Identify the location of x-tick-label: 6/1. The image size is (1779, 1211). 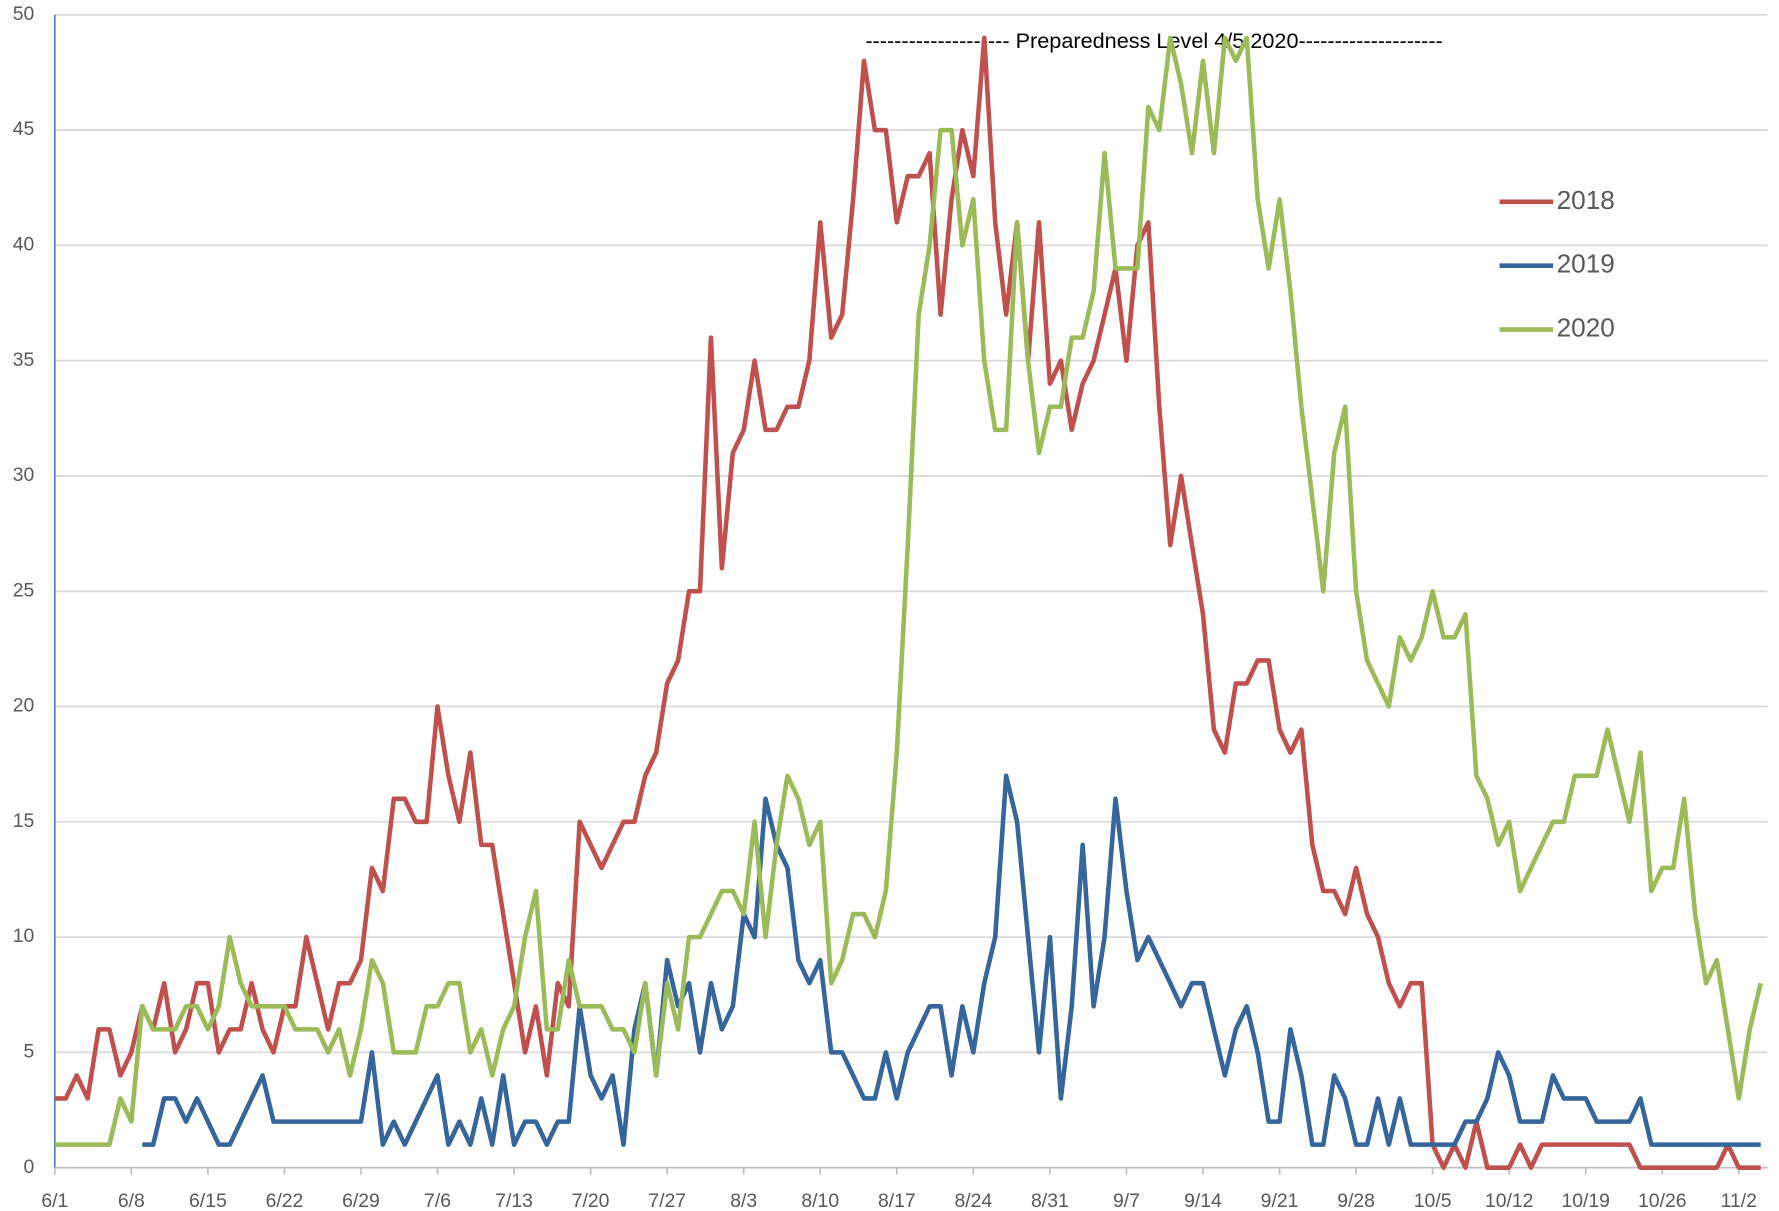
(54, 1200).